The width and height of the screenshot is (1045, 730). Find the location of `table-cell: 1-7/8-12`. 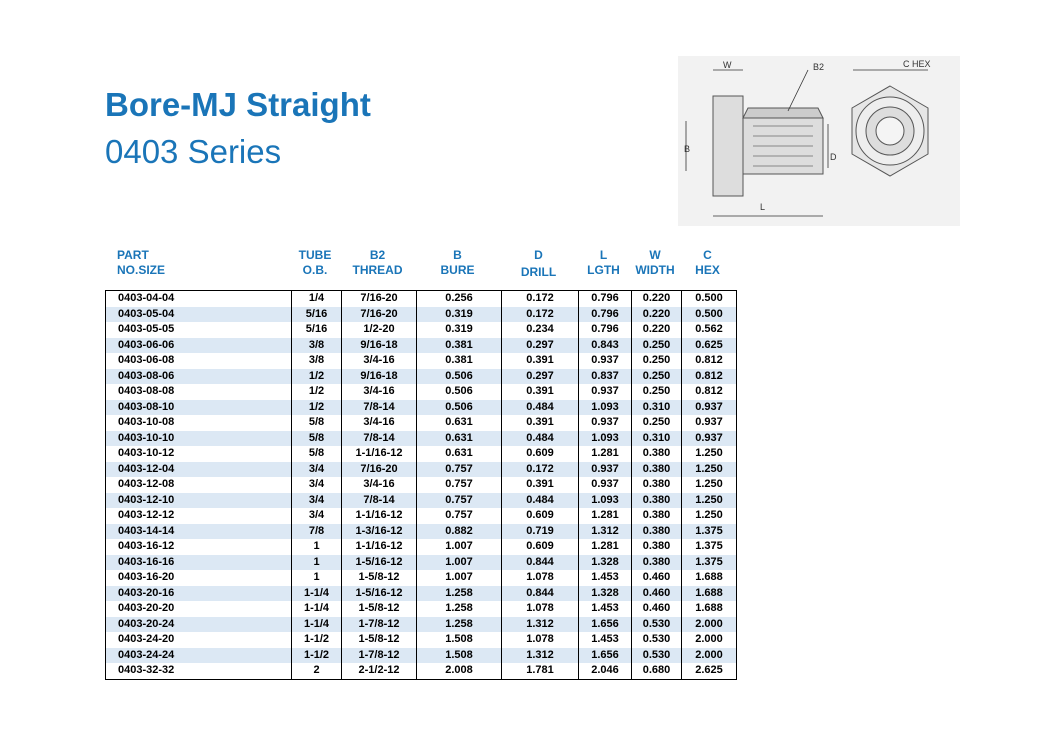

table-cell: 1-7/8-12 is located at coordinates (379, 655).